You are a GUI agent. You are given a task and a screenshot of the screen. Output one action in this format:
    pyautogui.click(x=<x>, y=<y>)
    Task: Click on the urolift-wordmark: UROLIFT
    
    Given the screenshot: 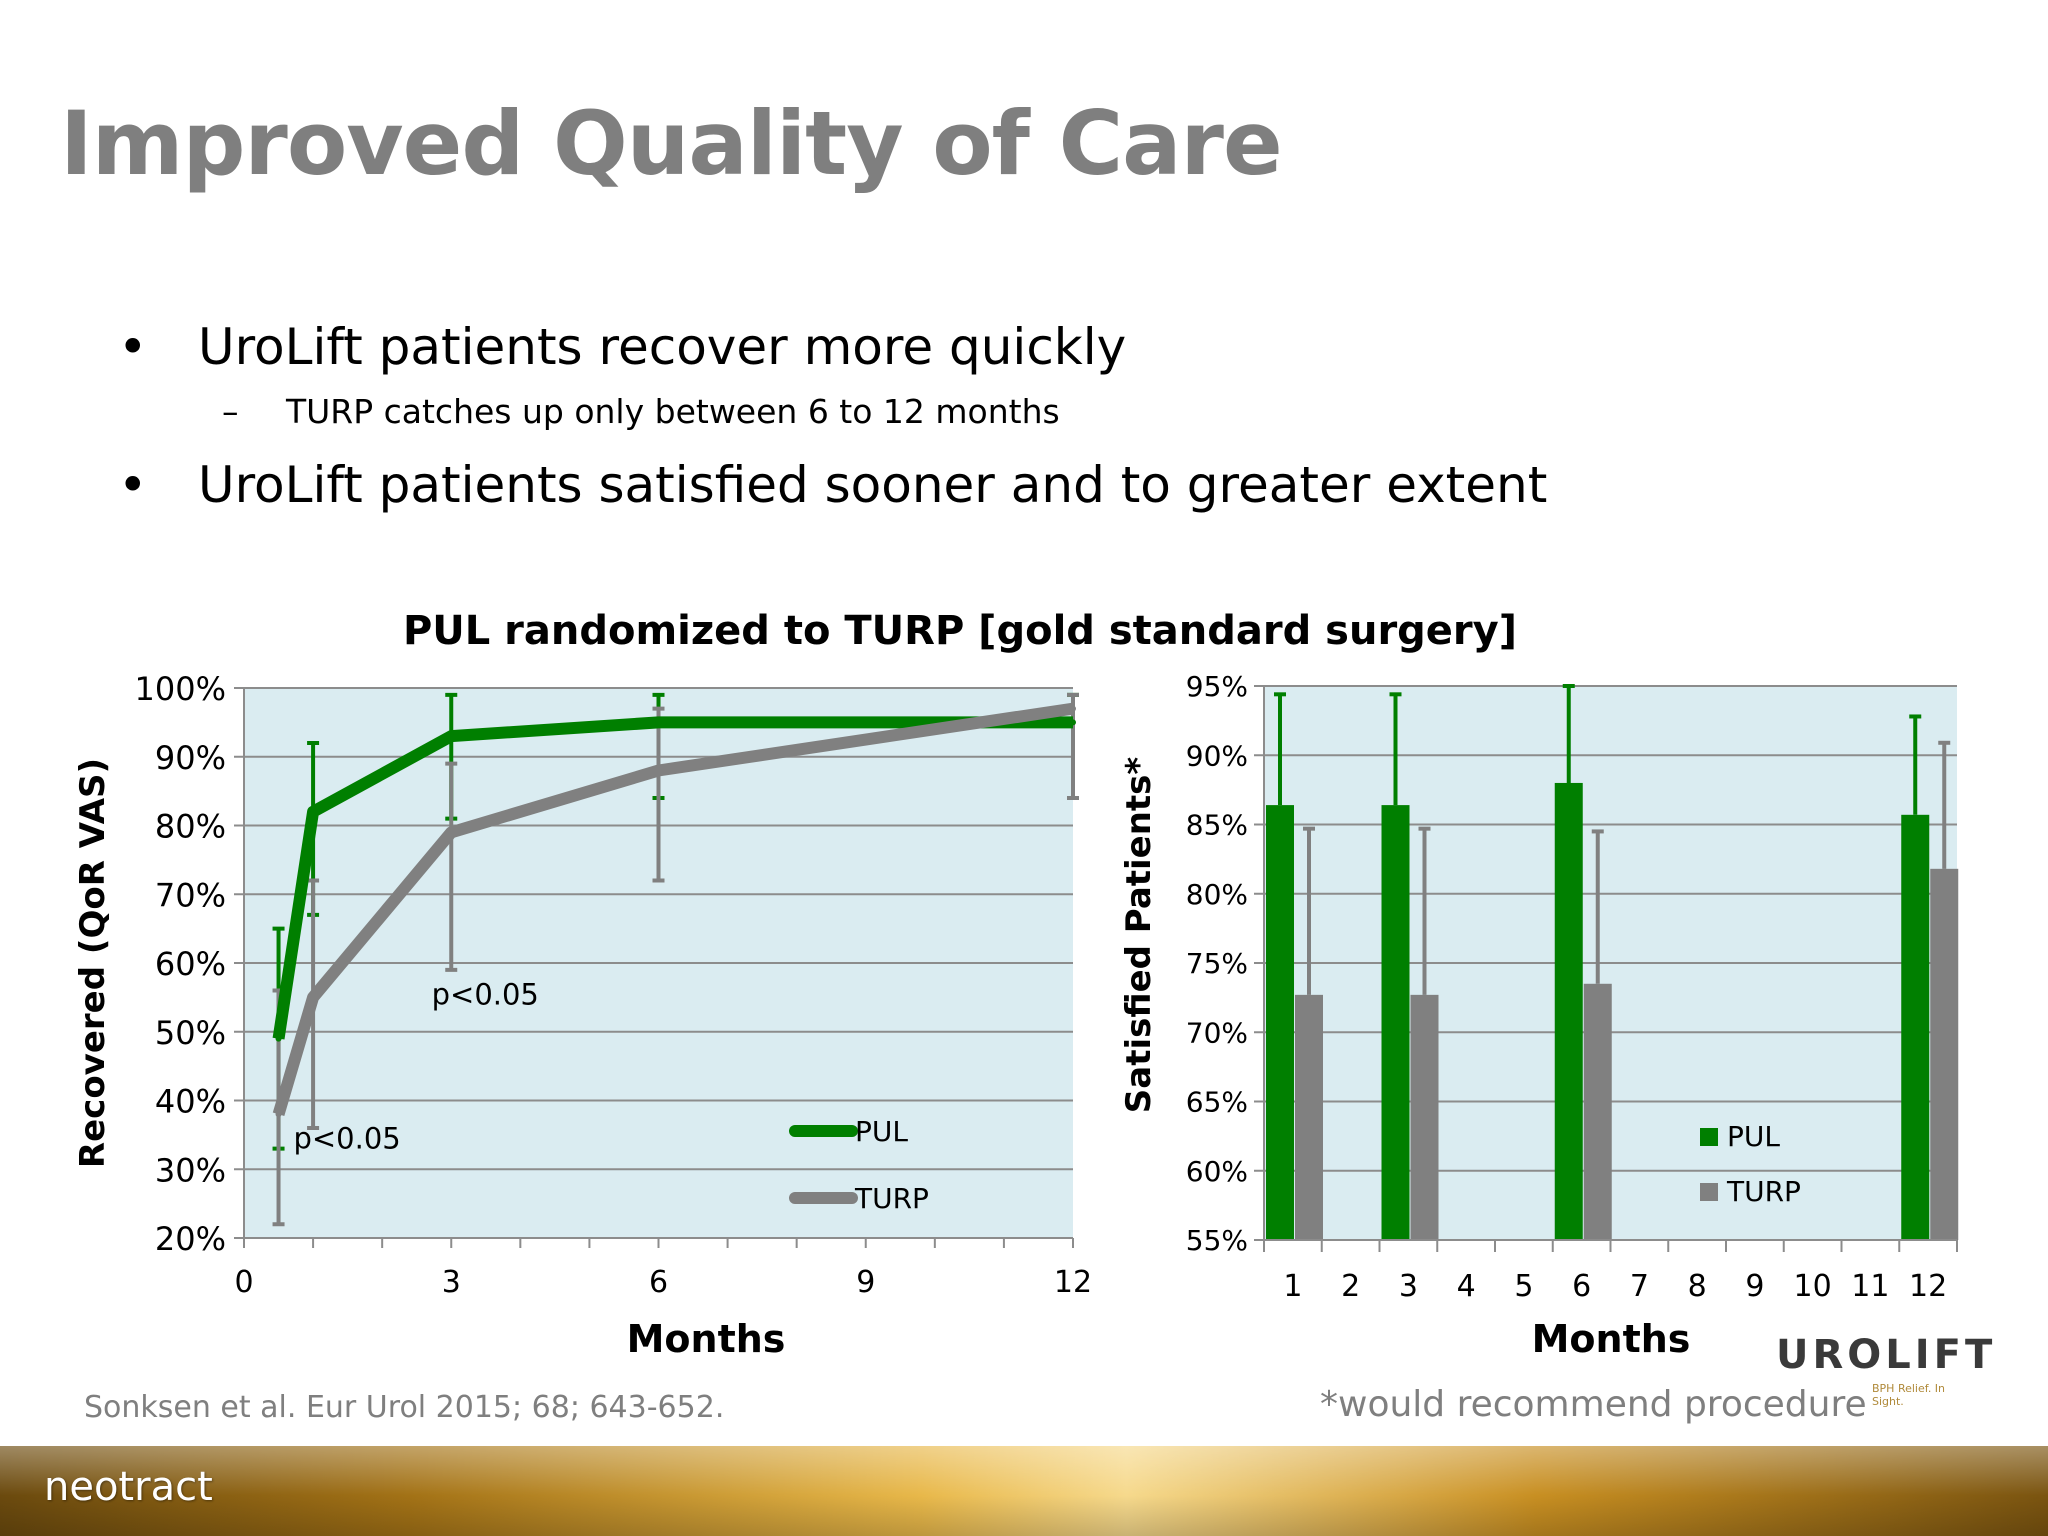 What is the action you would take?
    pyautogui.click(x=1886, y=1355)
    